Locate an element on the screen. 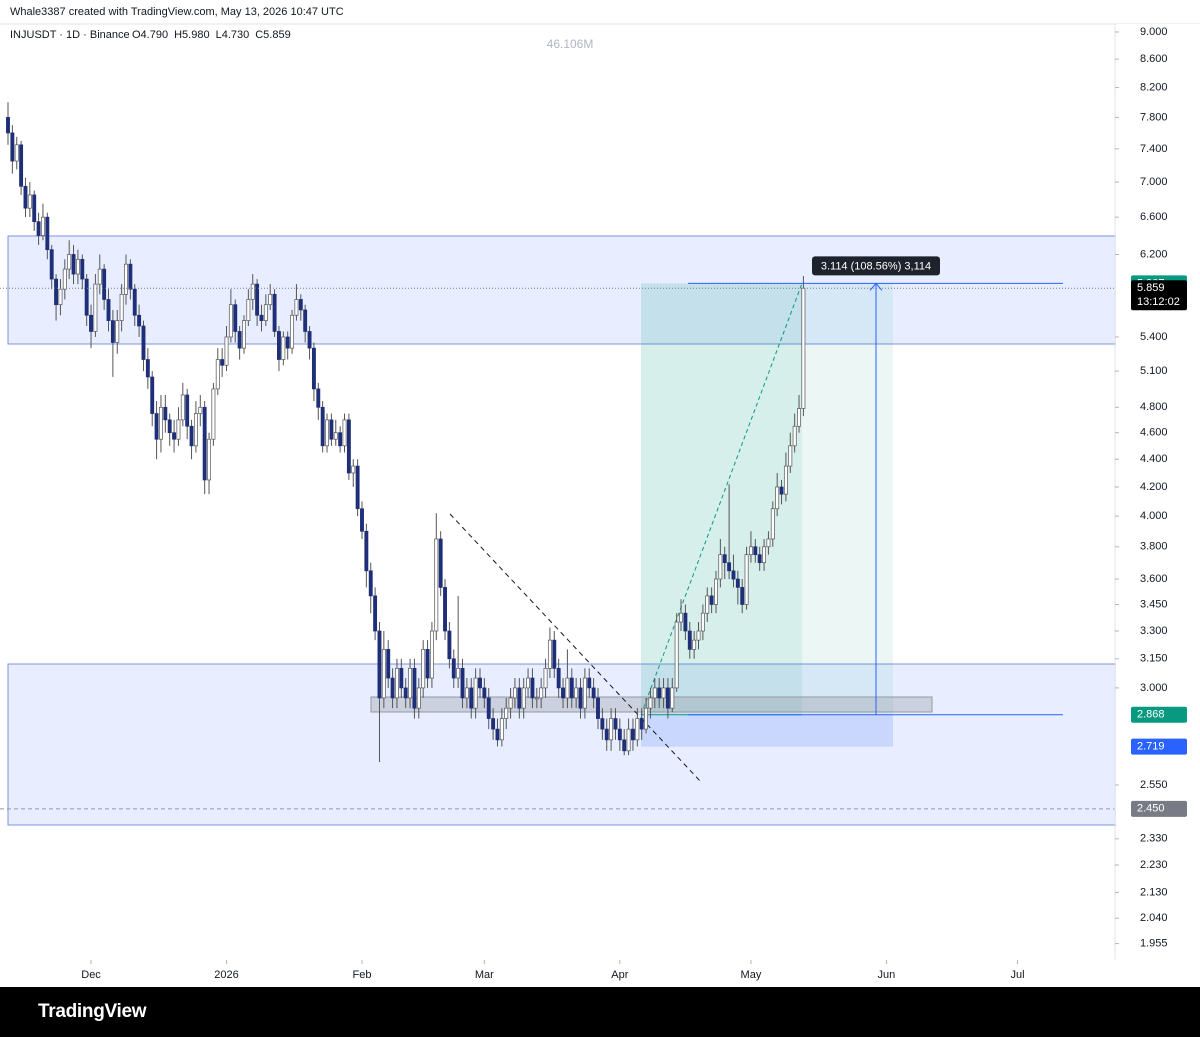 This screenshot has width=1200, height=1037. x-tick-label: May is located at coordinates (751, 975).